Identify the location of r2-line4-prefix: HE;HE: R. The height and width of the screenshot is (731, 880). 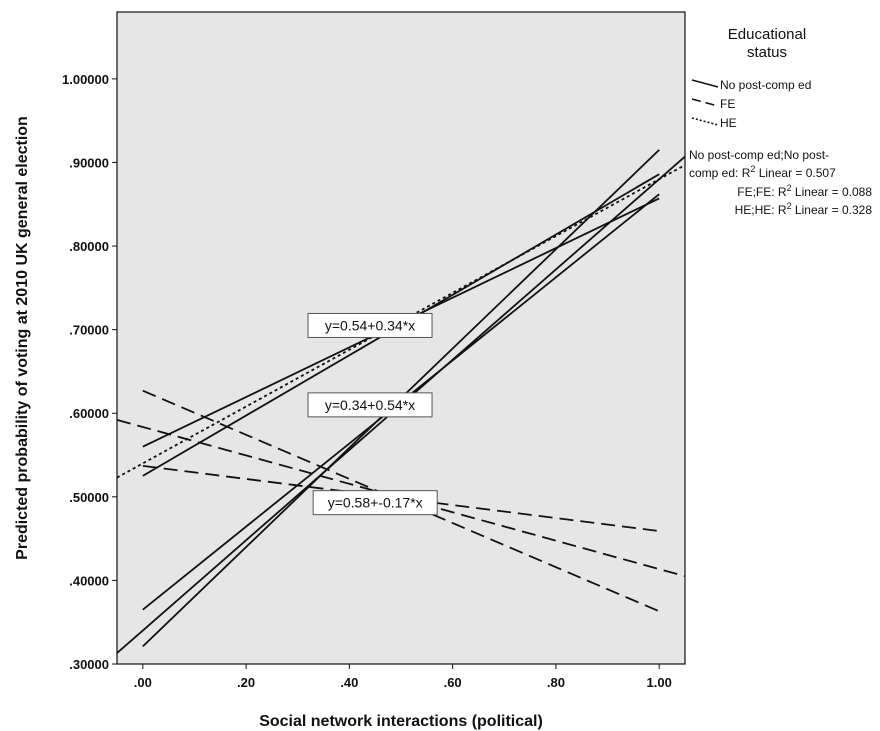
(761, 210).